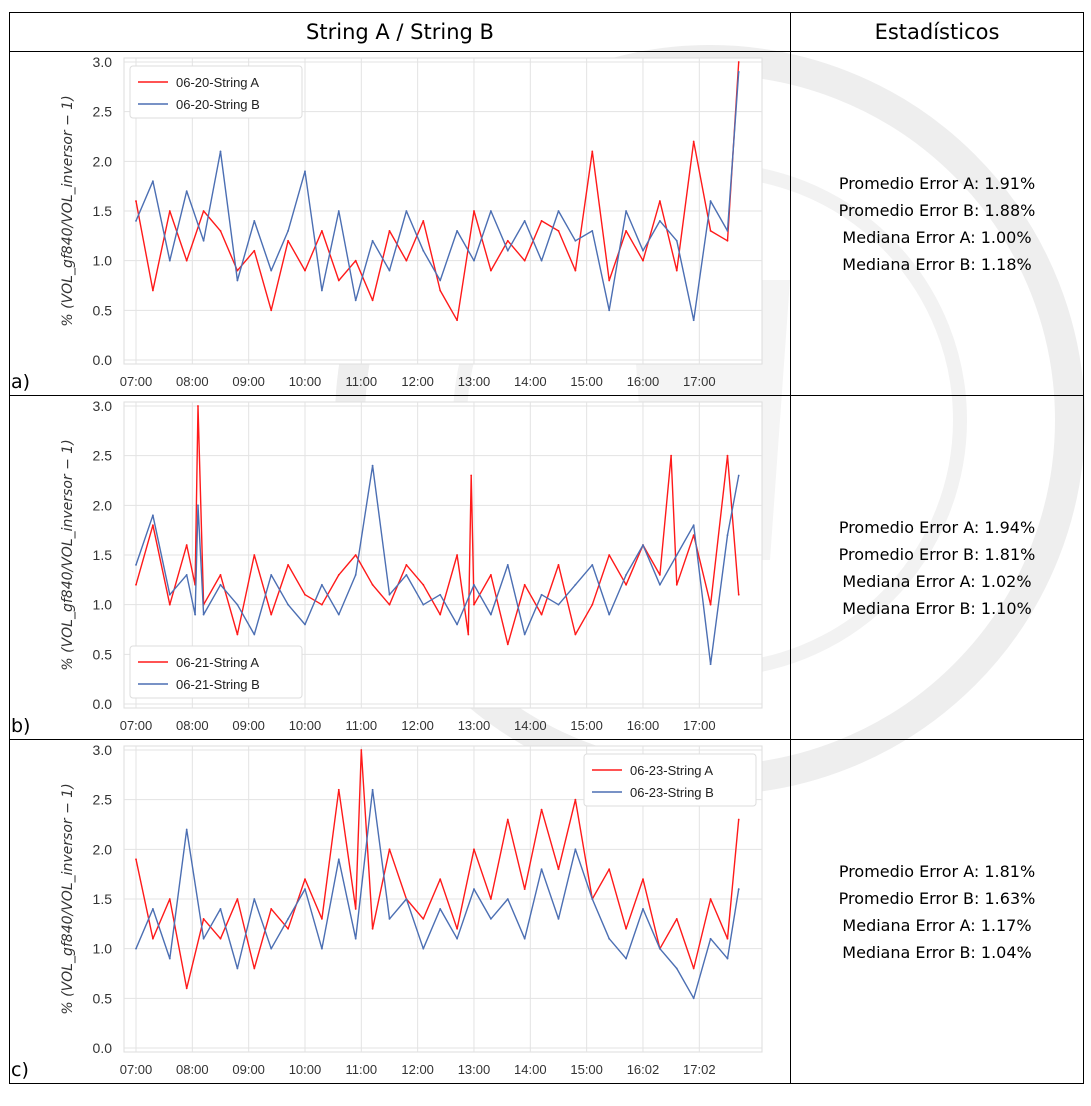 The width and height of the screenshot is (1091, 1106). I want to click on legend: 06-21-String A 06-21-String B, so click(216, 672).